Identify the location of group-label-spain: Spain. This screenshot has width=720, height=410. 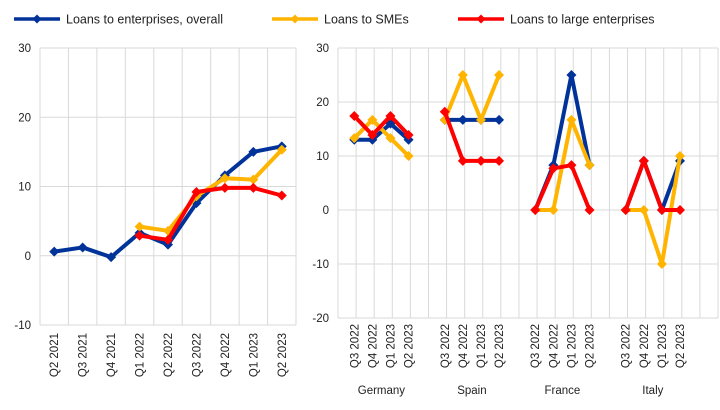
(471, 391).